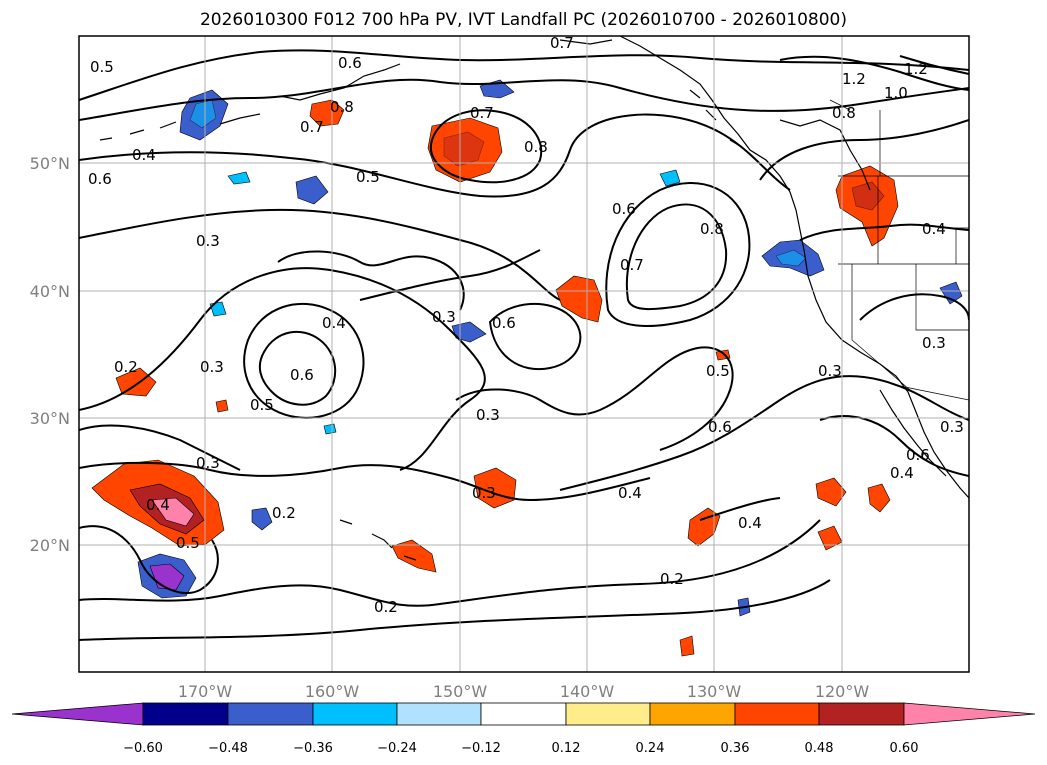  Describe the element at coordinates (465, 150) in the screenshot. I see `fill-blob-gulf-ak` at that location.